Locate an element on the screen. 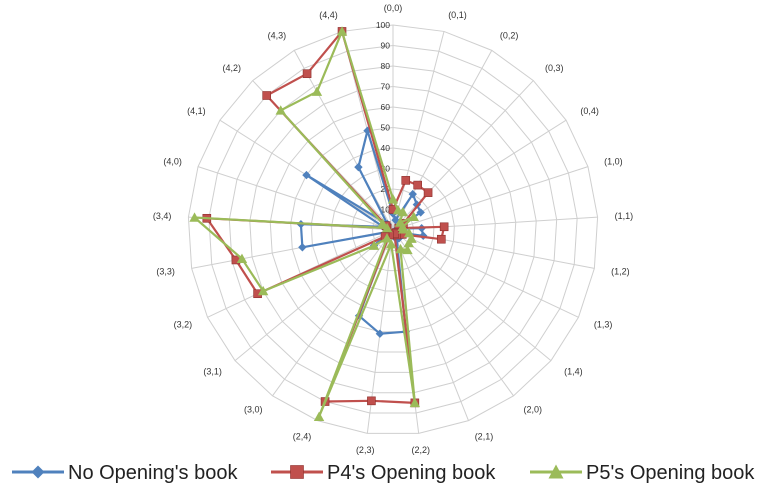  category-label: (4,4) is located at coordinates (328, 15).